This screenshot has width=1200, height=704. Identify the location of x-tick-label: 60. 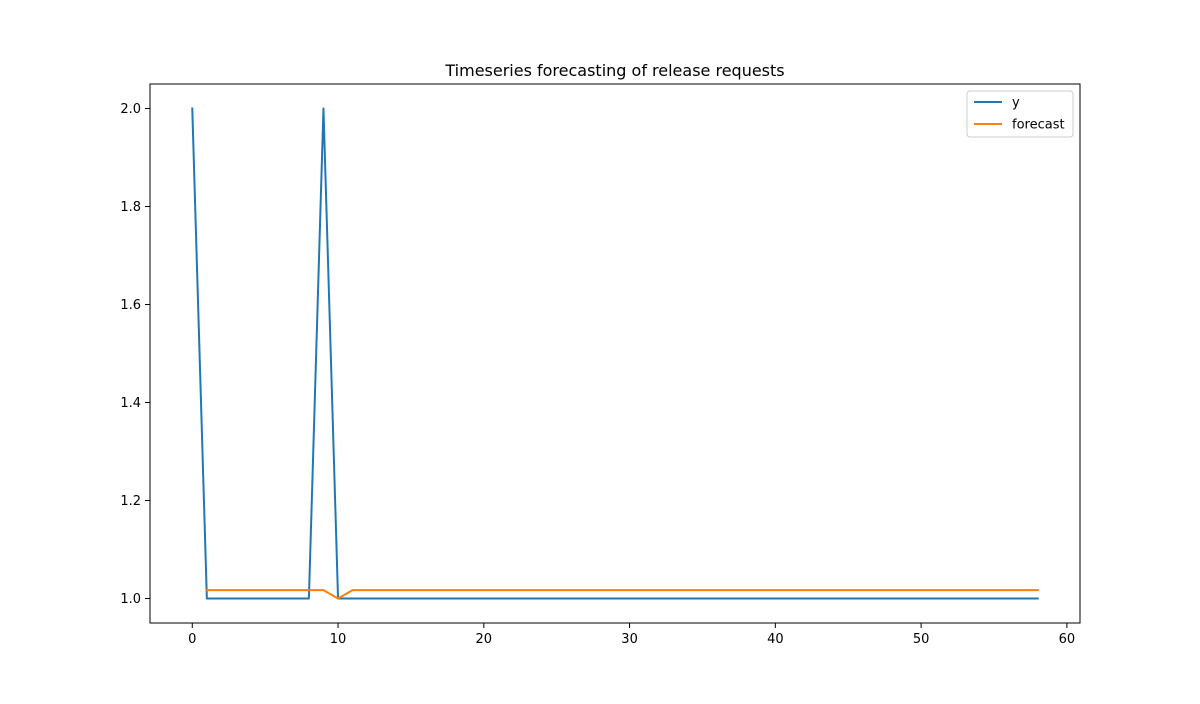
(1067, 639).